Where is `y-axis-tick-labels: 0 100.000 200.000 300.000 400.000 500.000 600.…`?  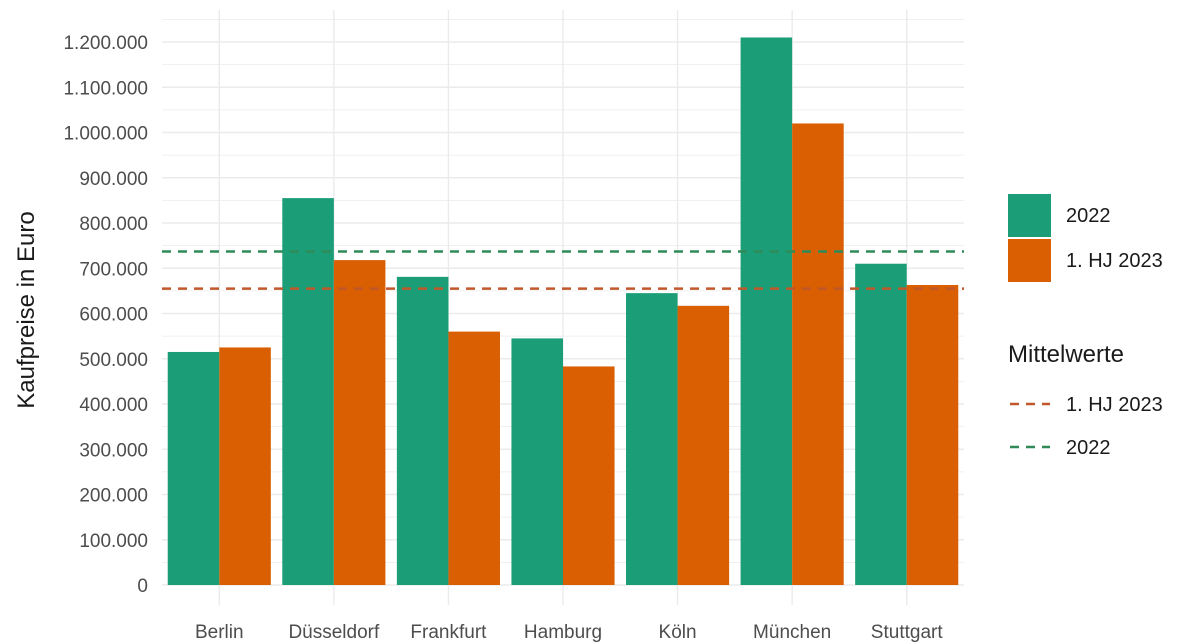
y-axis-tick-labels: 0 100.000 200.000 300.000 400.000 500.000 600.… is located at coordinates (105, 315).